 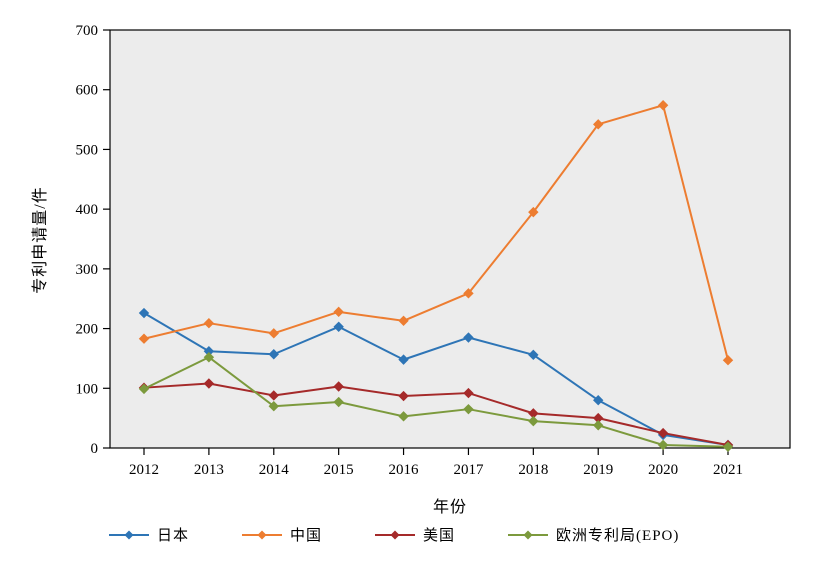 I want to click on y-tick-label: 200, so click(x=87, y=330).